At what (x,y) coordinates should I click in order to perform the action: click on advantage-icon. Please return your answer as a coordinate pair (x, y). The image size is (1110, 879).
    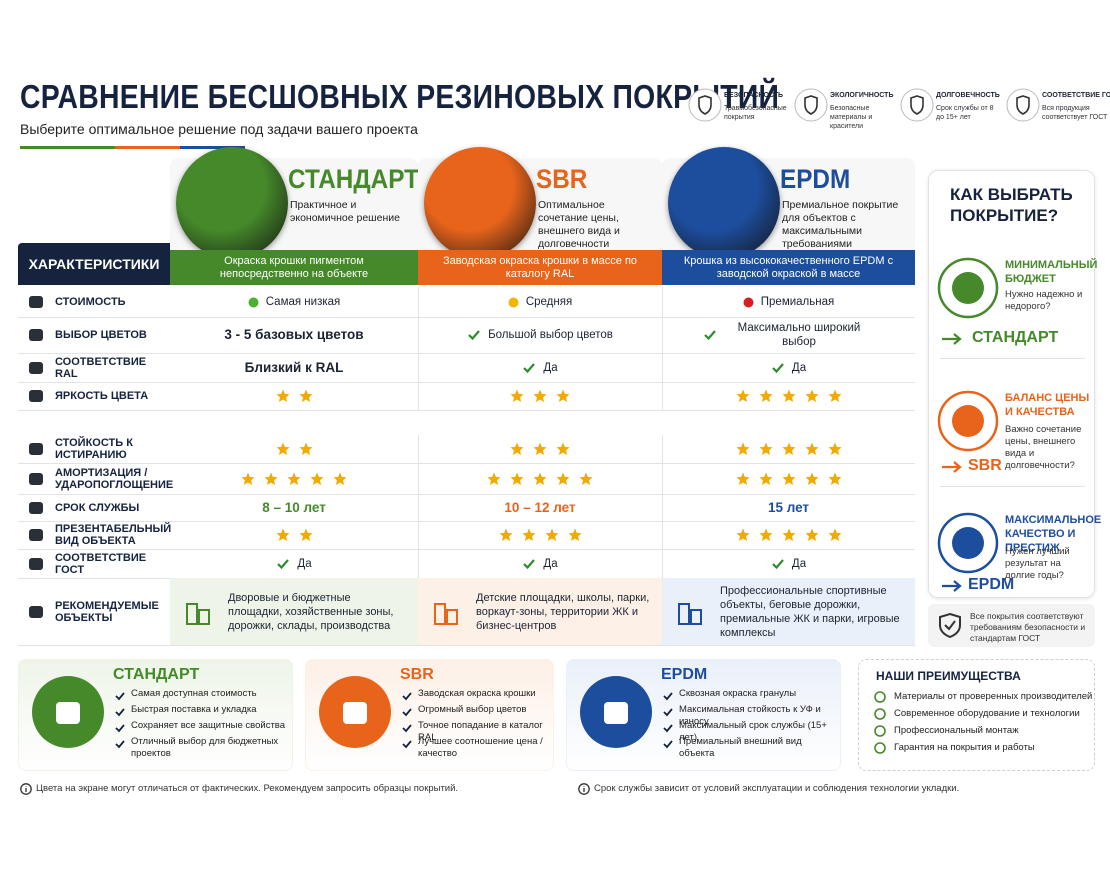
    Looking at the image, I should click on (880, 748).